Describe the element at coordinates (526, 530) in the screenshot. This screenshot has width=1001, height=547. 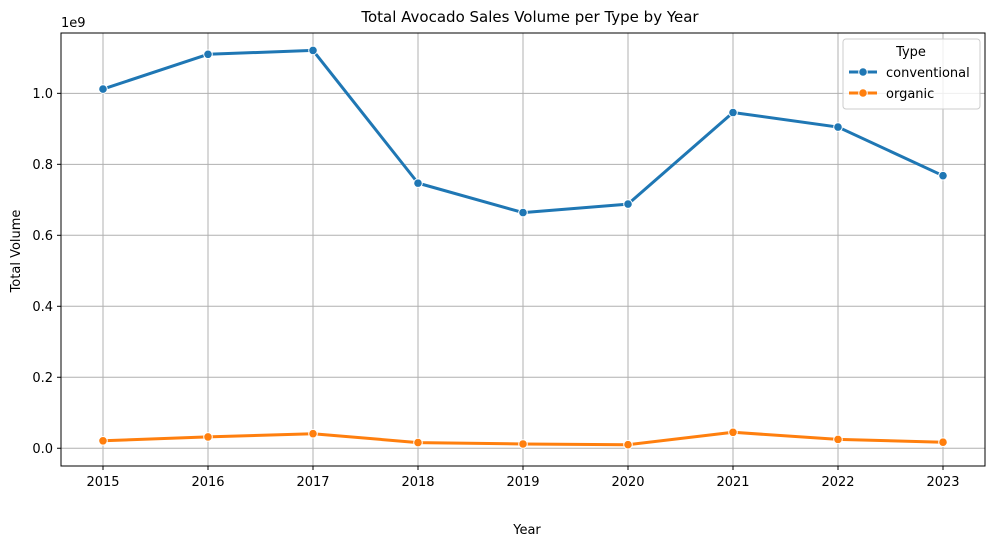
I see `x-axis-label: Year` at that location.